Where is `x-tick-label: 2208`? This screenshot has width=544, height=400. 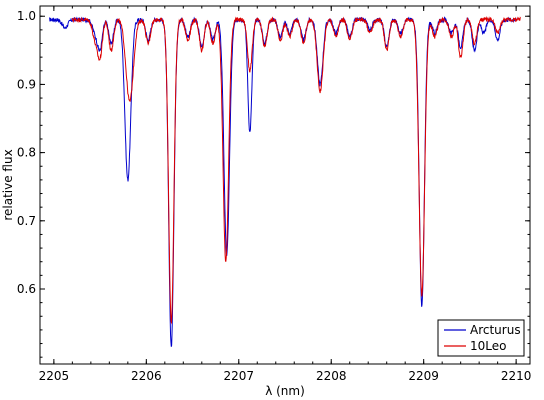 x-tick-label: 2208 is located at coordinates (331, 376).